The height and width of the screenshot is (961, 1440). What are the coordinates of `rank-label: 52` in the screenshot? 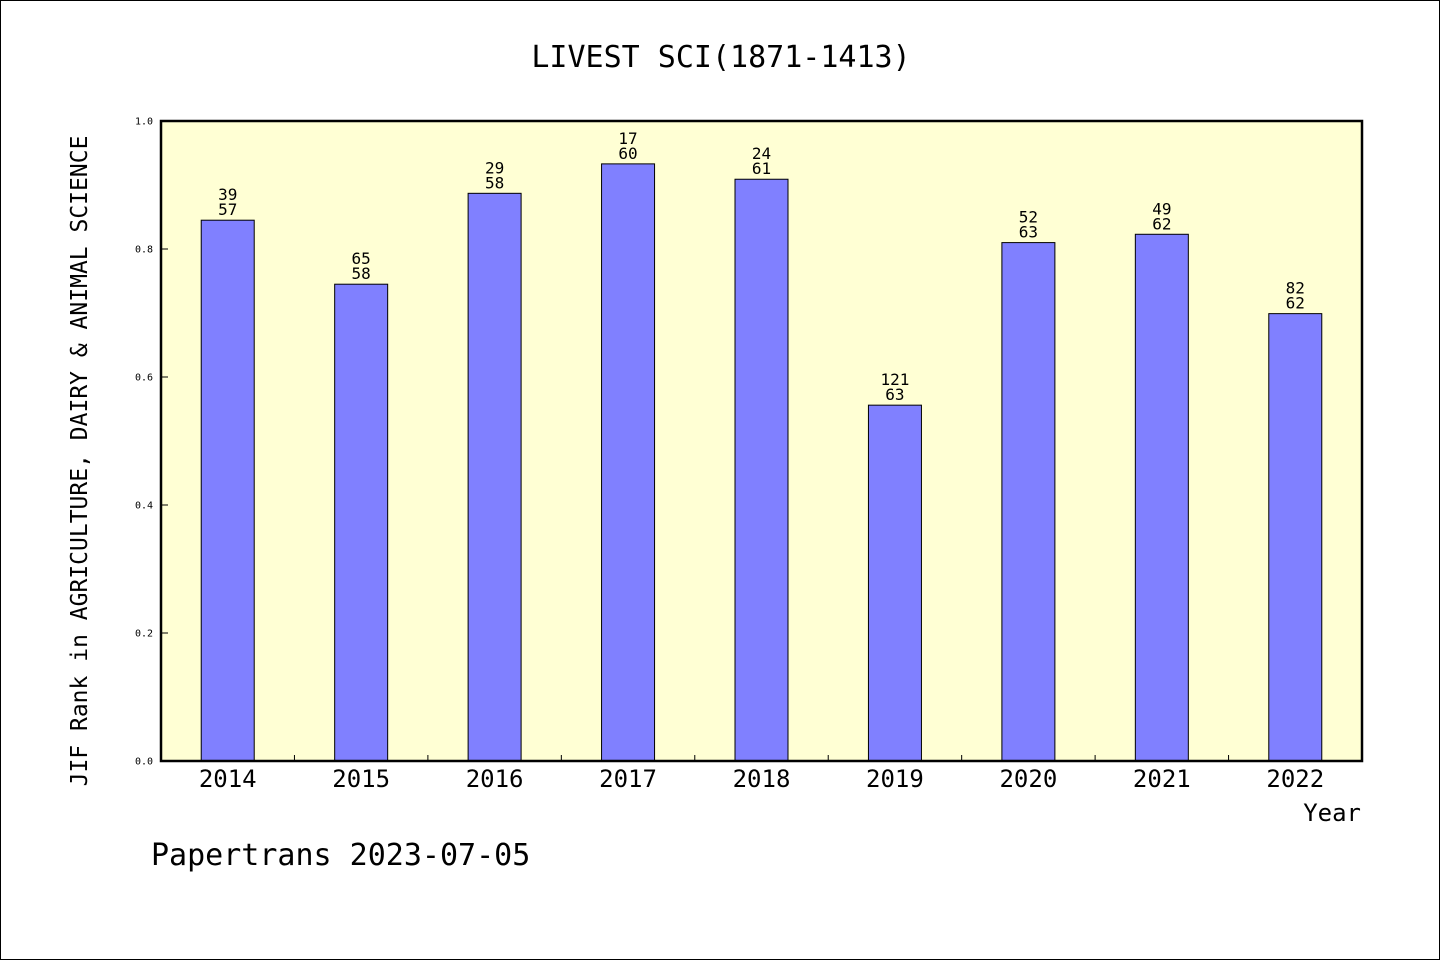 It's located at (1028, 217).